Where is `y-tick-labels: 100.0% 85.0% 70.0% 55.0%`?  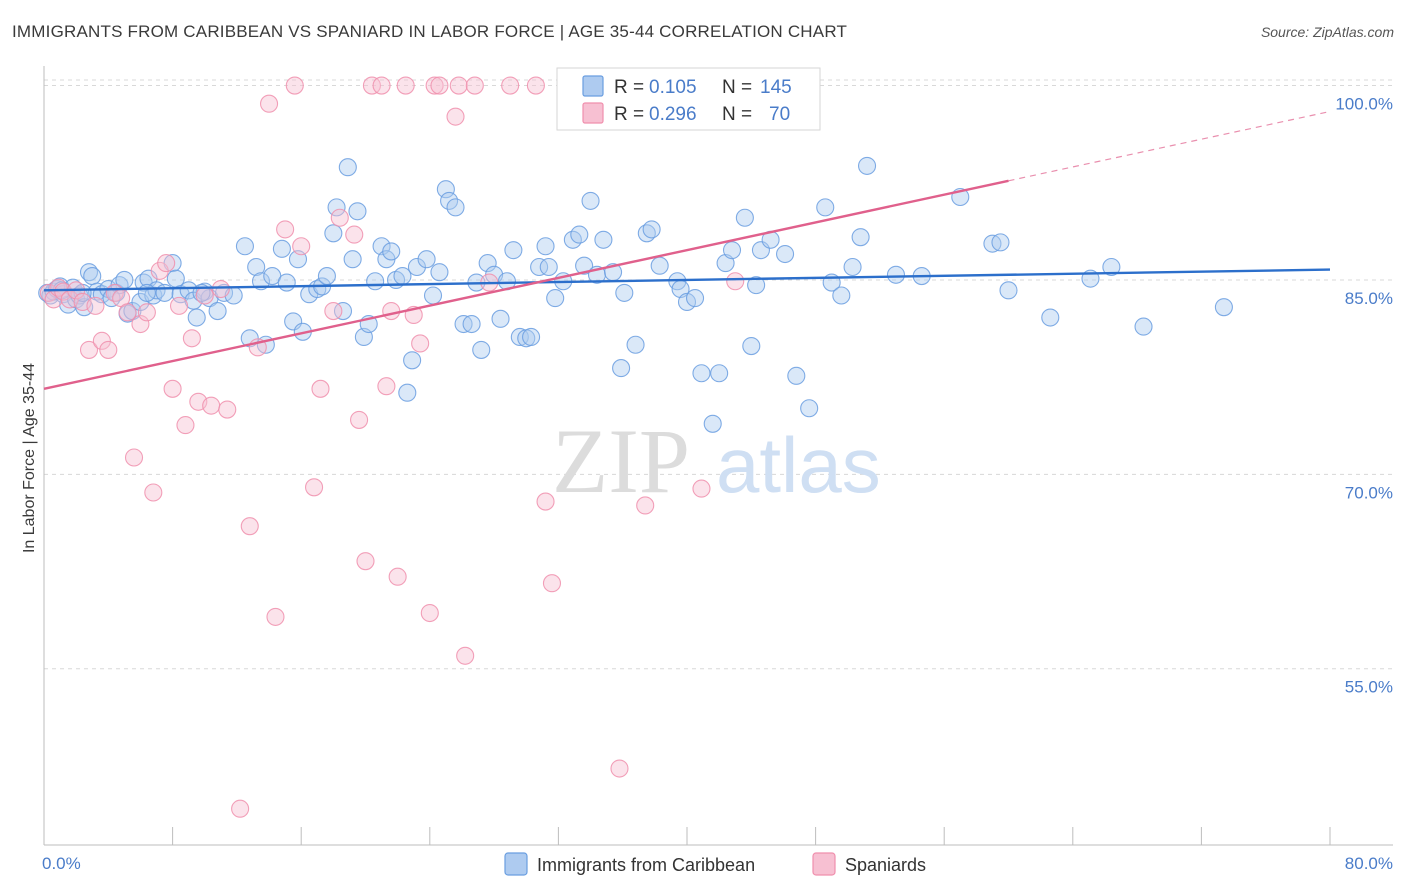 y-tick-labels: 100.0% 85.0% 70.0% 55.0% is located at coordinates (1364, 396).